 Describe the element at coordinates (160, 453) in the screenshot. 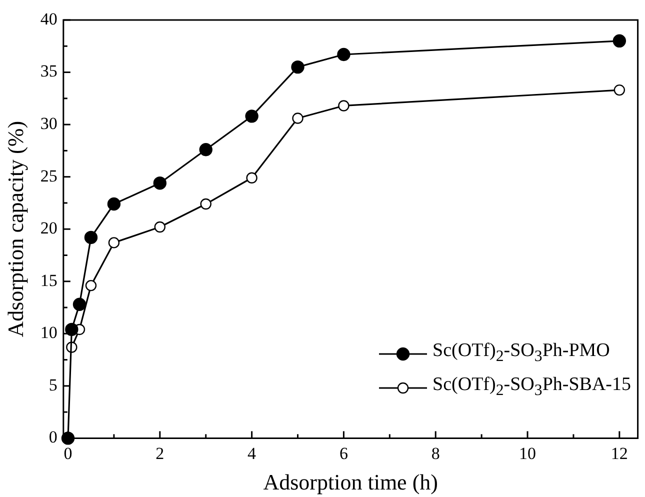

I see `x-tick-label: 2` at that location.